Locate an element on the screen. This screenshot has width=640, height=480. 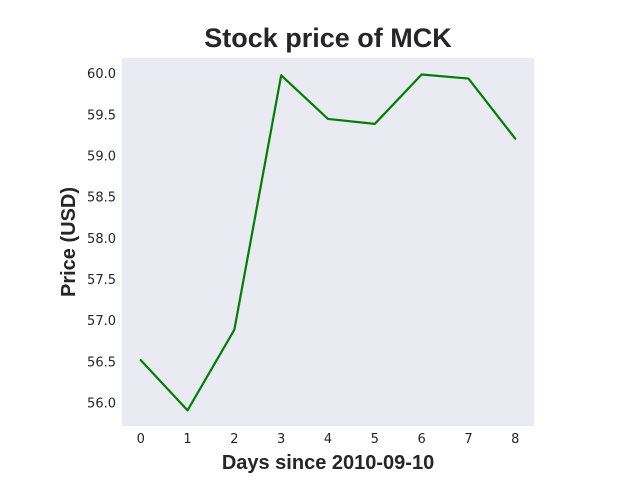
y-tick-label: 57.0 is located at coordinates (101, 321).